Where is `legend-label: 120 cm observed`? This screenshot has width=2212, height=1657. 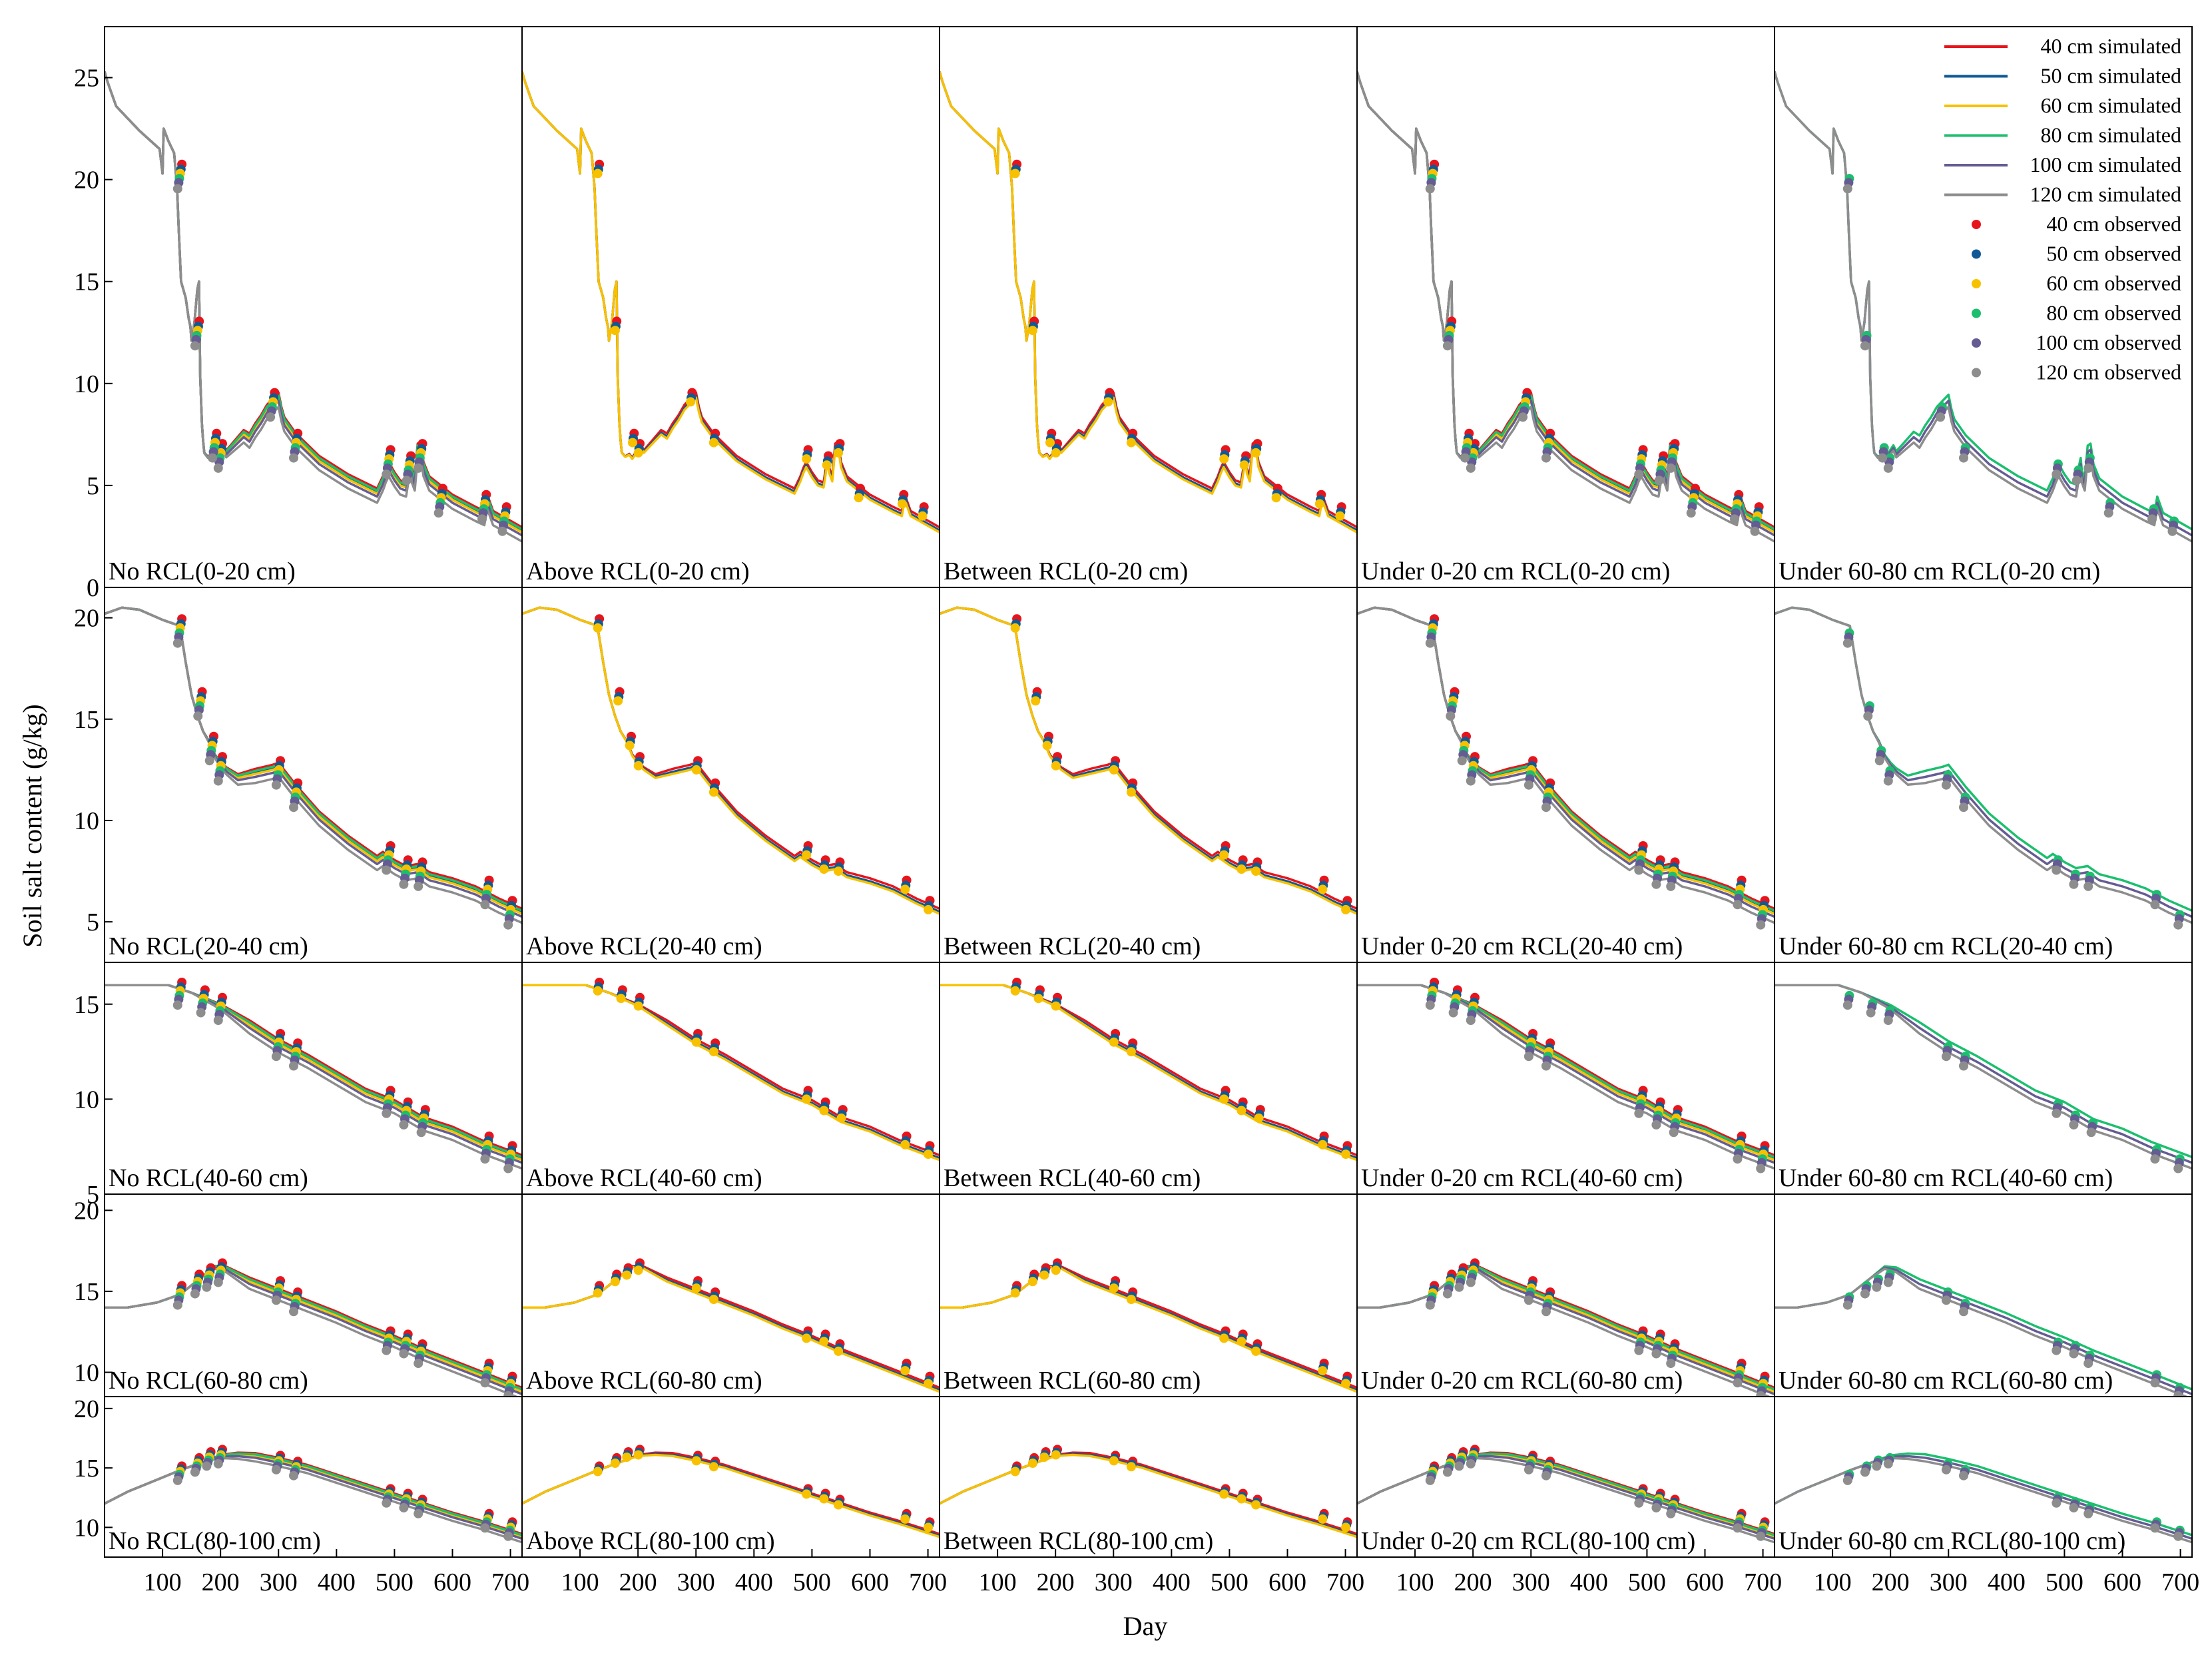
legend-label: 120 cm observed is located at coordinates (2108, 372).